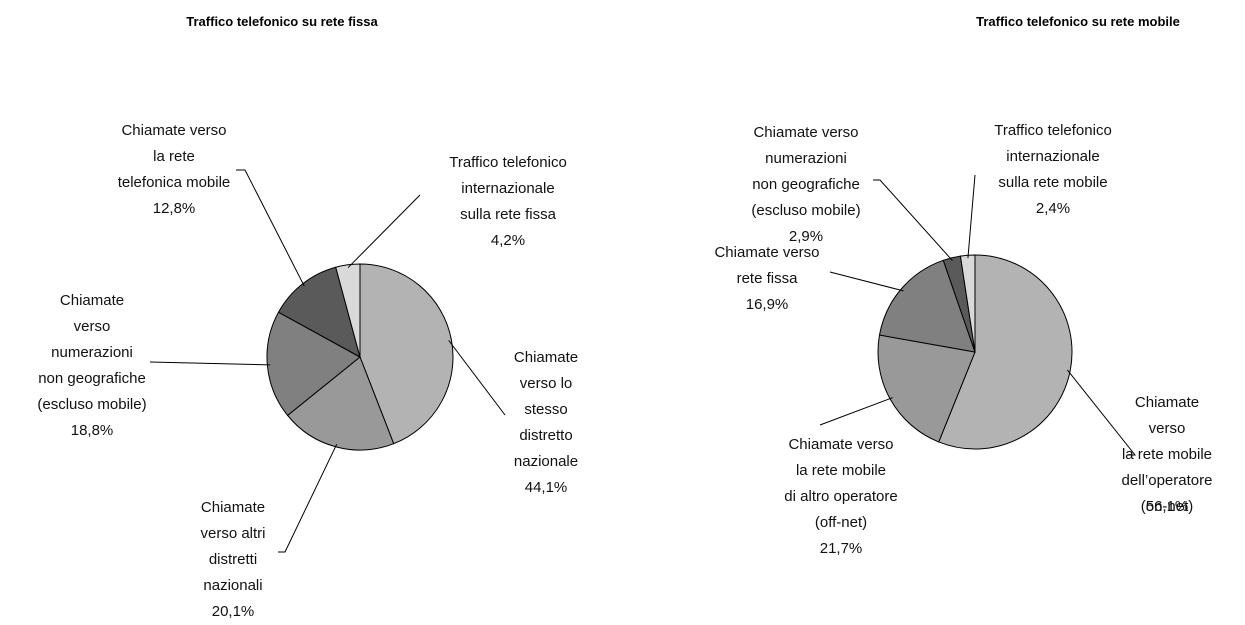 The width and height of the screenshot is (1245, 625). I want to click on value-label: 2,4%, so click(1053, 208).